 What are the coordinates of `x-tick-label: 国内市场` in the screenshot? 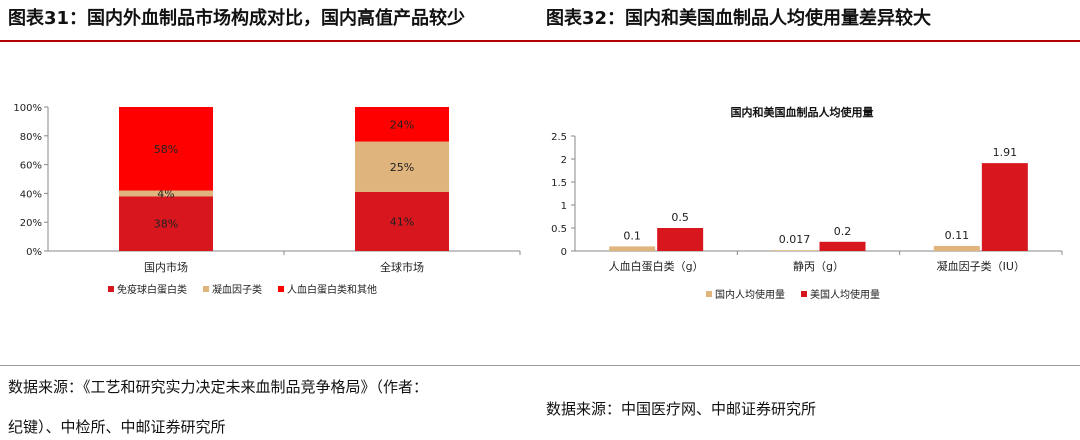 It's located at (166, 267).